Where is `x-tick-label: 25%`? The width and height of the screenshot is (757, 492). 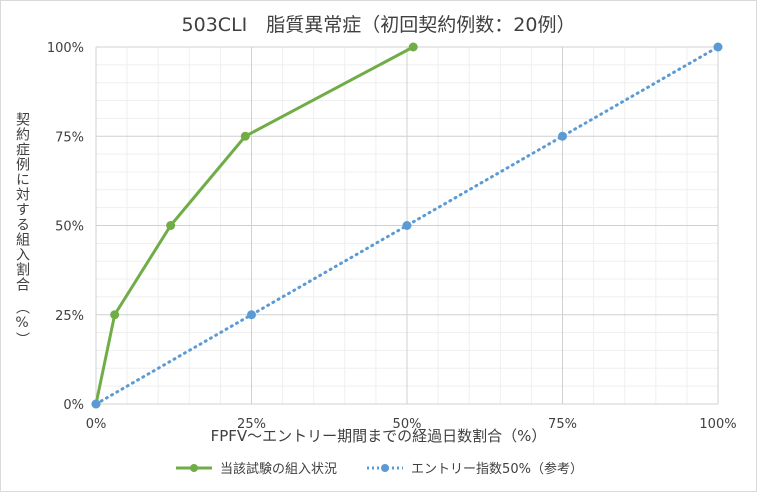
x-tick-label: 25% is located at coordinates (251, 424).